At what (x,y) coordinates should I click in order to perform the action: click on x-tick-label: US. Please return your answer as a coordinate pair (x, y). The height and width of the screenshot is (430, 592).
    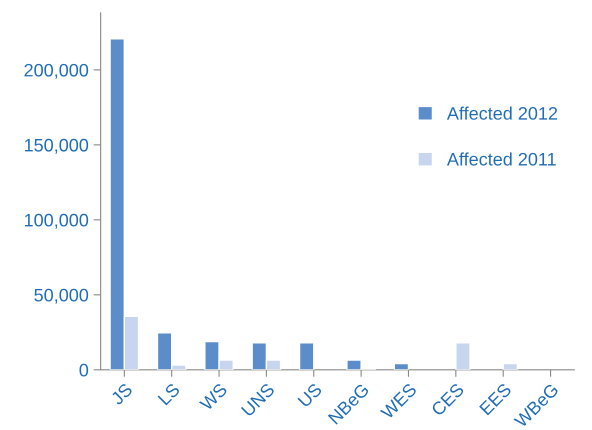
    Looking at the image, I should click on (310, 395).